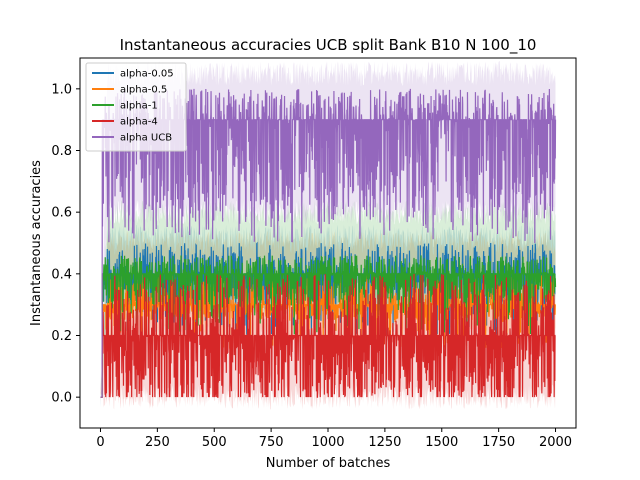  What do you see at coordinates (328, 463) in the screenshot?
I see `x-axis-label: Number of batches` at bounding box center [328, 463].